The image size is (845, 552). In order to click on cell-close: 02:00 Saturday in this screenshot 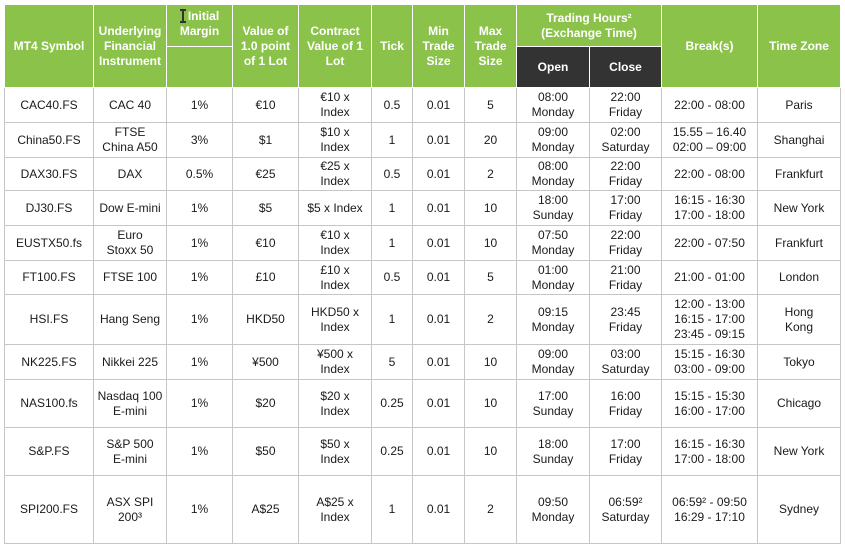, I will do `click(625, 140)`.